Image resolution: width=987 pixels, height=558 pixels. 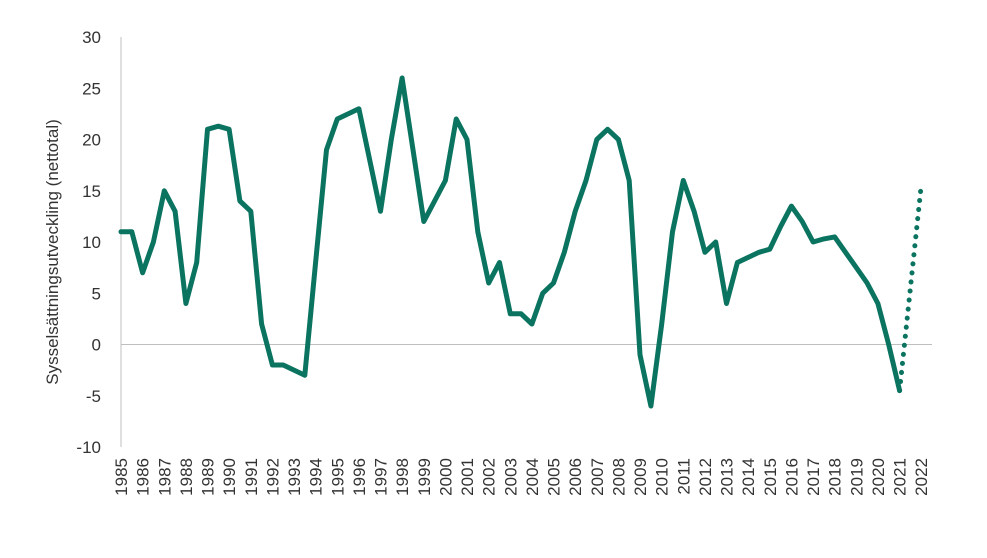 What do you see at coordinates (272, 477) in the screenshot?
I see `x-tick-label: 1992` at bounding box center [272, 477].